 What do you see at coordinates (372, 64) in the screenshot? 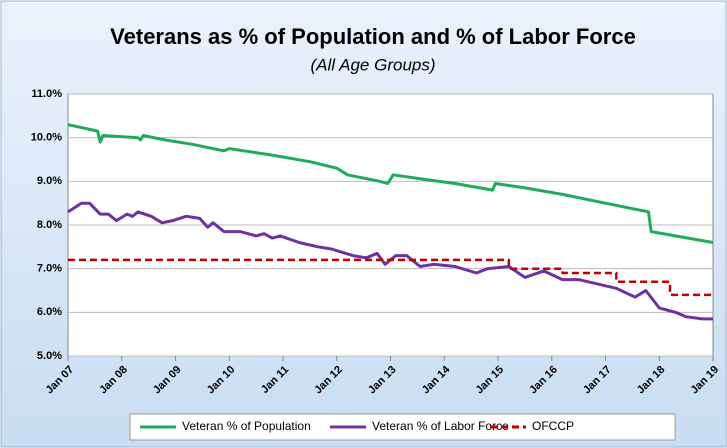
I see `chart-subtitle: (All Age Groups)` at bounding box center [372, 64].